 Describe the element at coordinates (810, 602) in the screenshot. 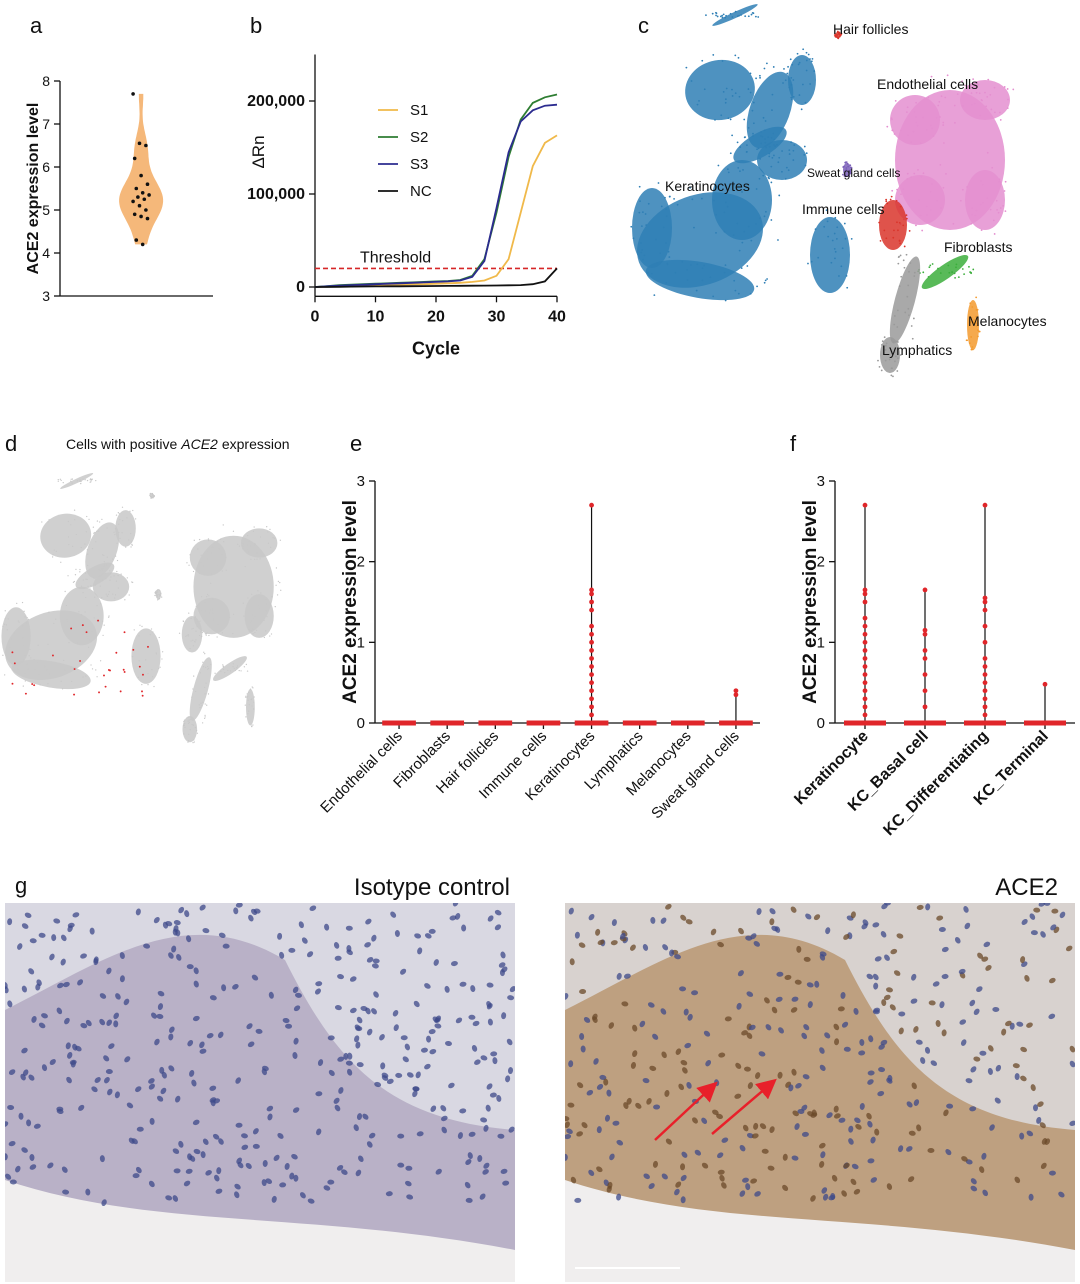

I see `y-axis-label: ACE2 expression level` at that location.